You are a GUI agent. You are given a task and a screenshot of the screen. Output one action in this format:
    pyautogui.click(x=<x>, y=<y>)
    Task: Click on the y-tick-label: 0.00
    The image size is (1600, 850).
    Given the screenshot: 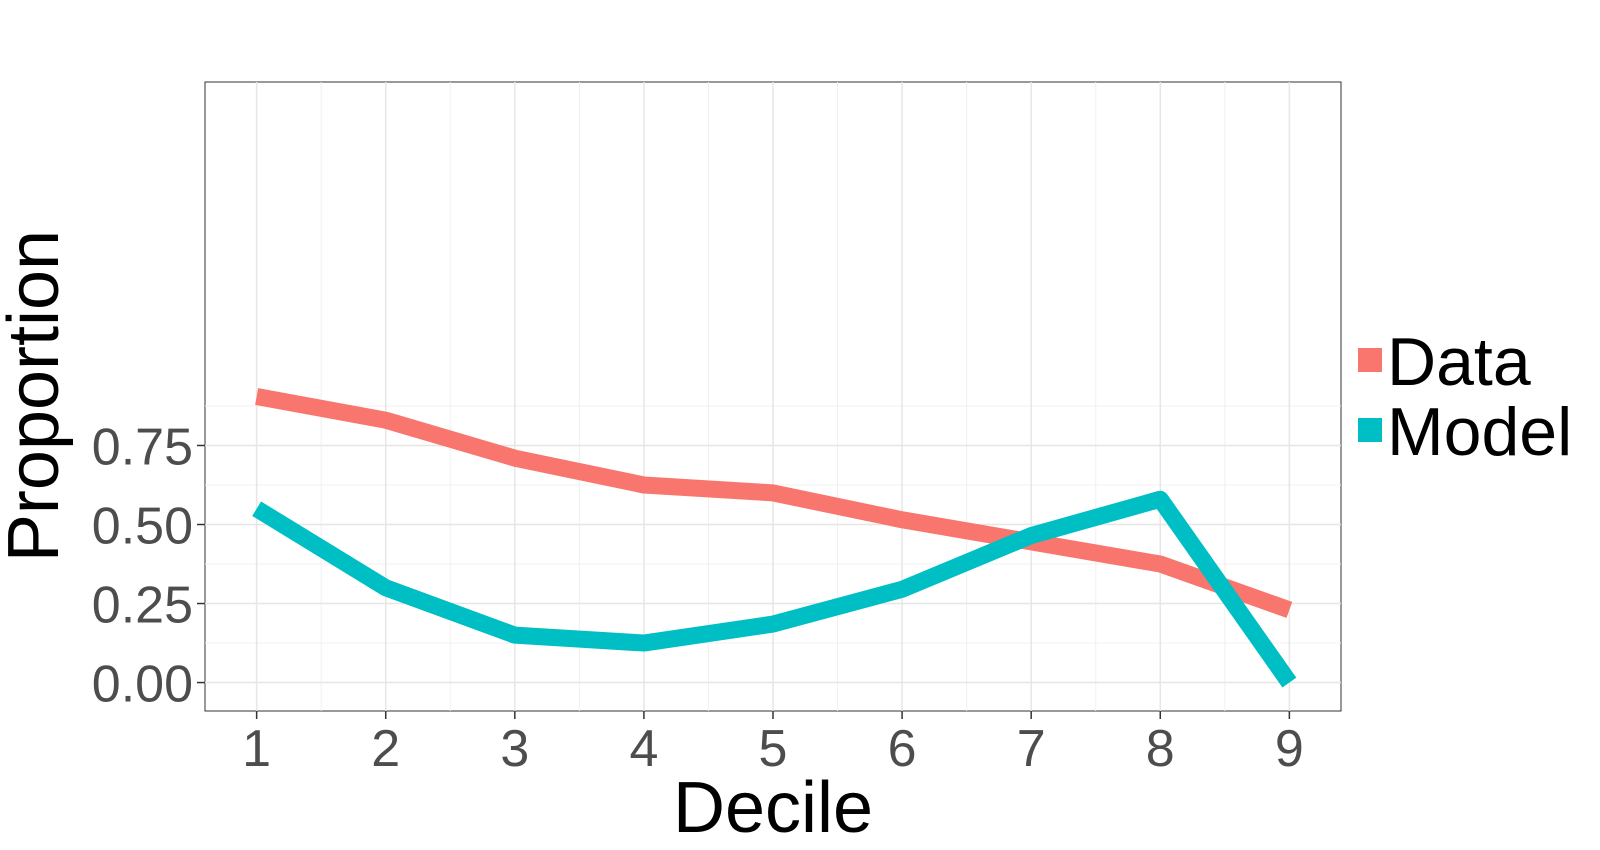 What is the action you would take?
    pyautogui.click(x=142, y=685)
    